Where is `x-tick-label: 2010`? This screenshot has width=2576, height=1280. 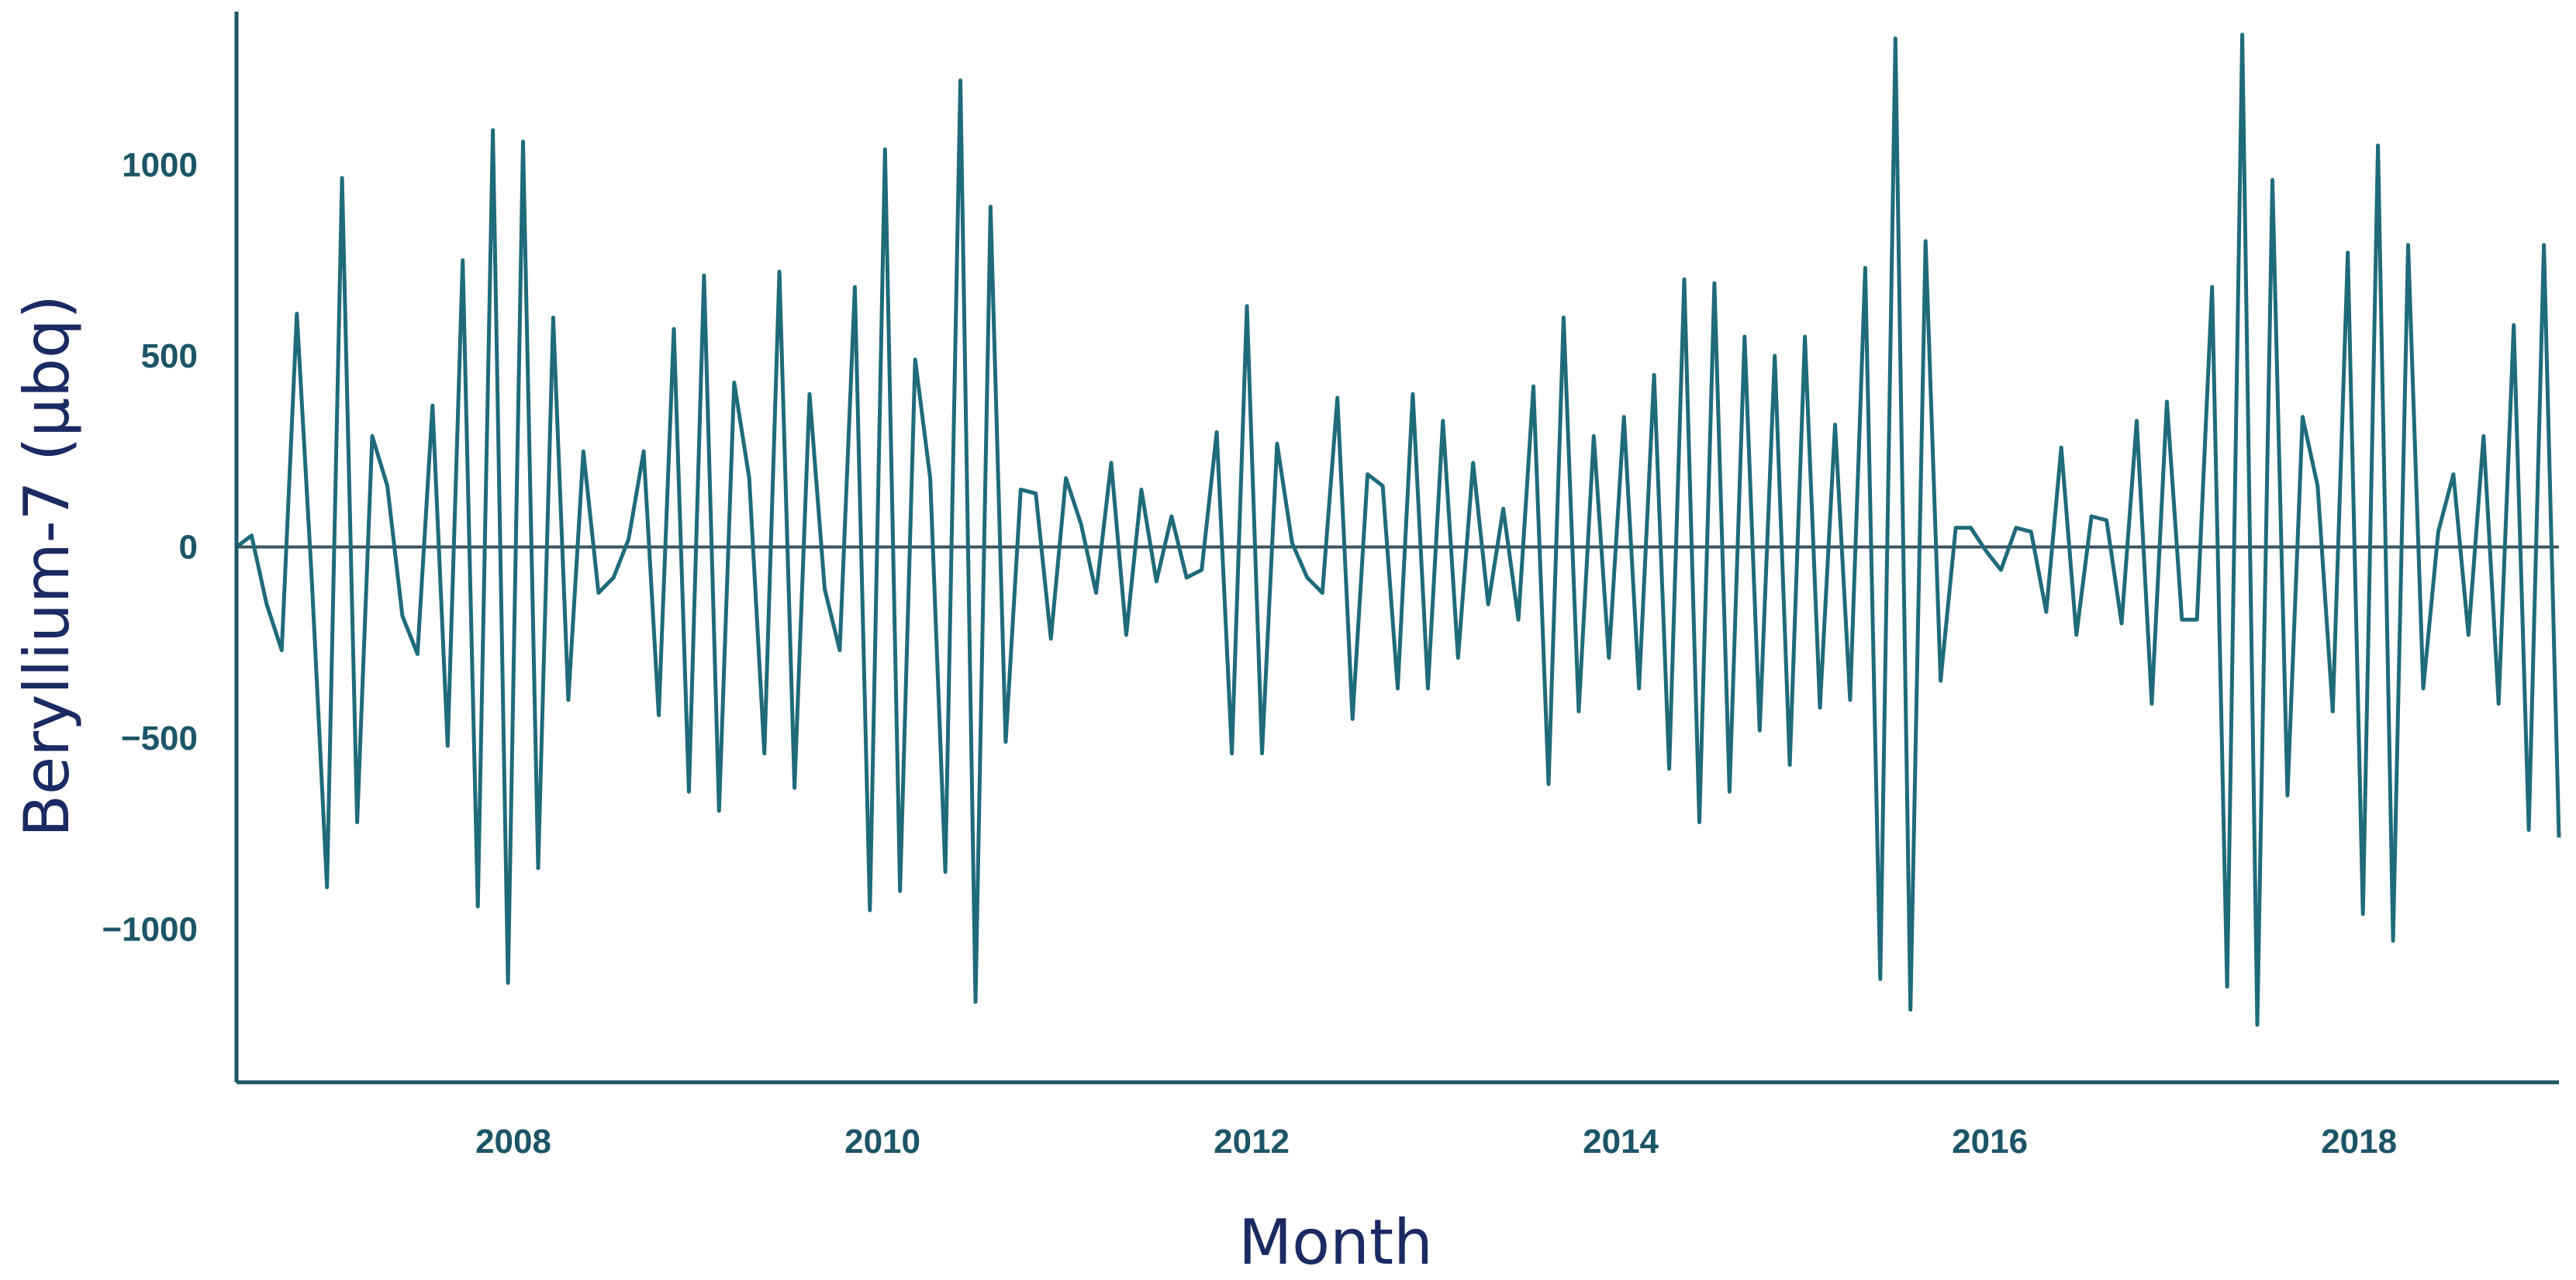
x-tick-label: 2010 is located at coordinates (882, 1142).